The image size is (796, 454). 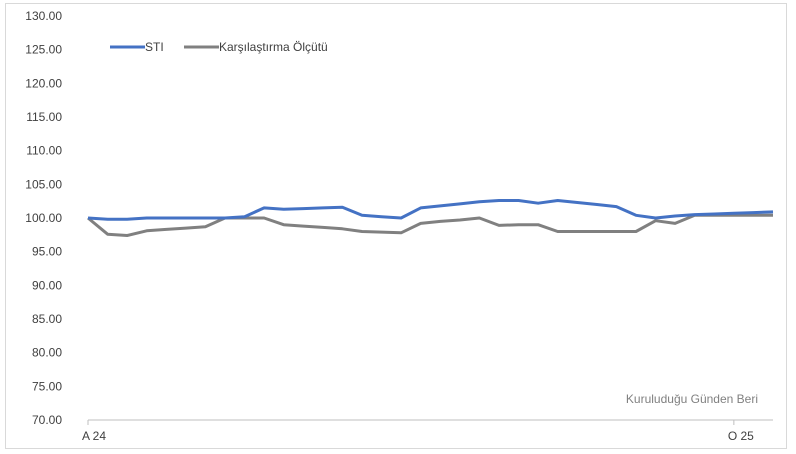 What do you see at coordinates (692, 399) in the screenshot?
I see `period-annotation: Kuruluduğu Günden Beri` at bounding box center [692, 399].